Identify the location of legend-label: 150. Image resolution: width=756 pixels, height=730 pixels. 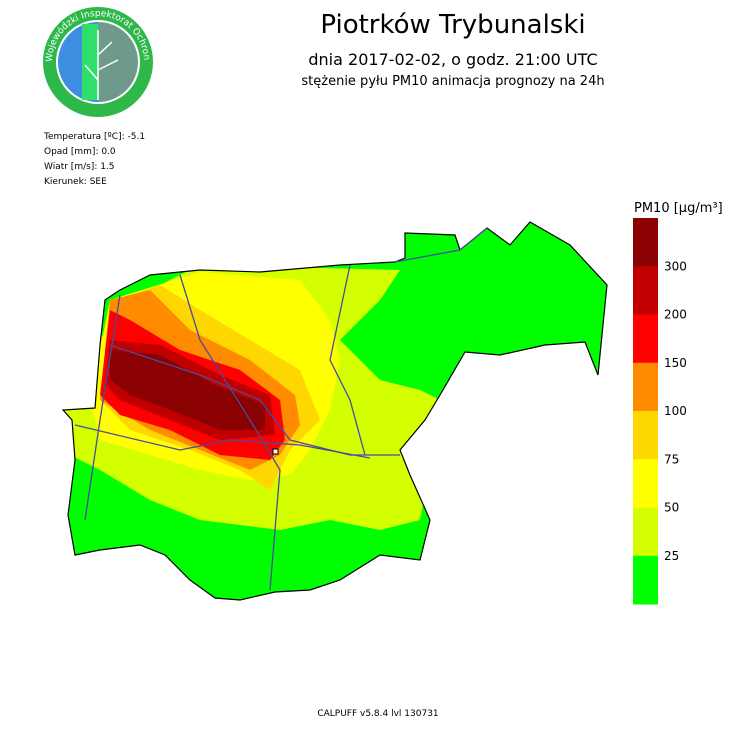
(675, 363).